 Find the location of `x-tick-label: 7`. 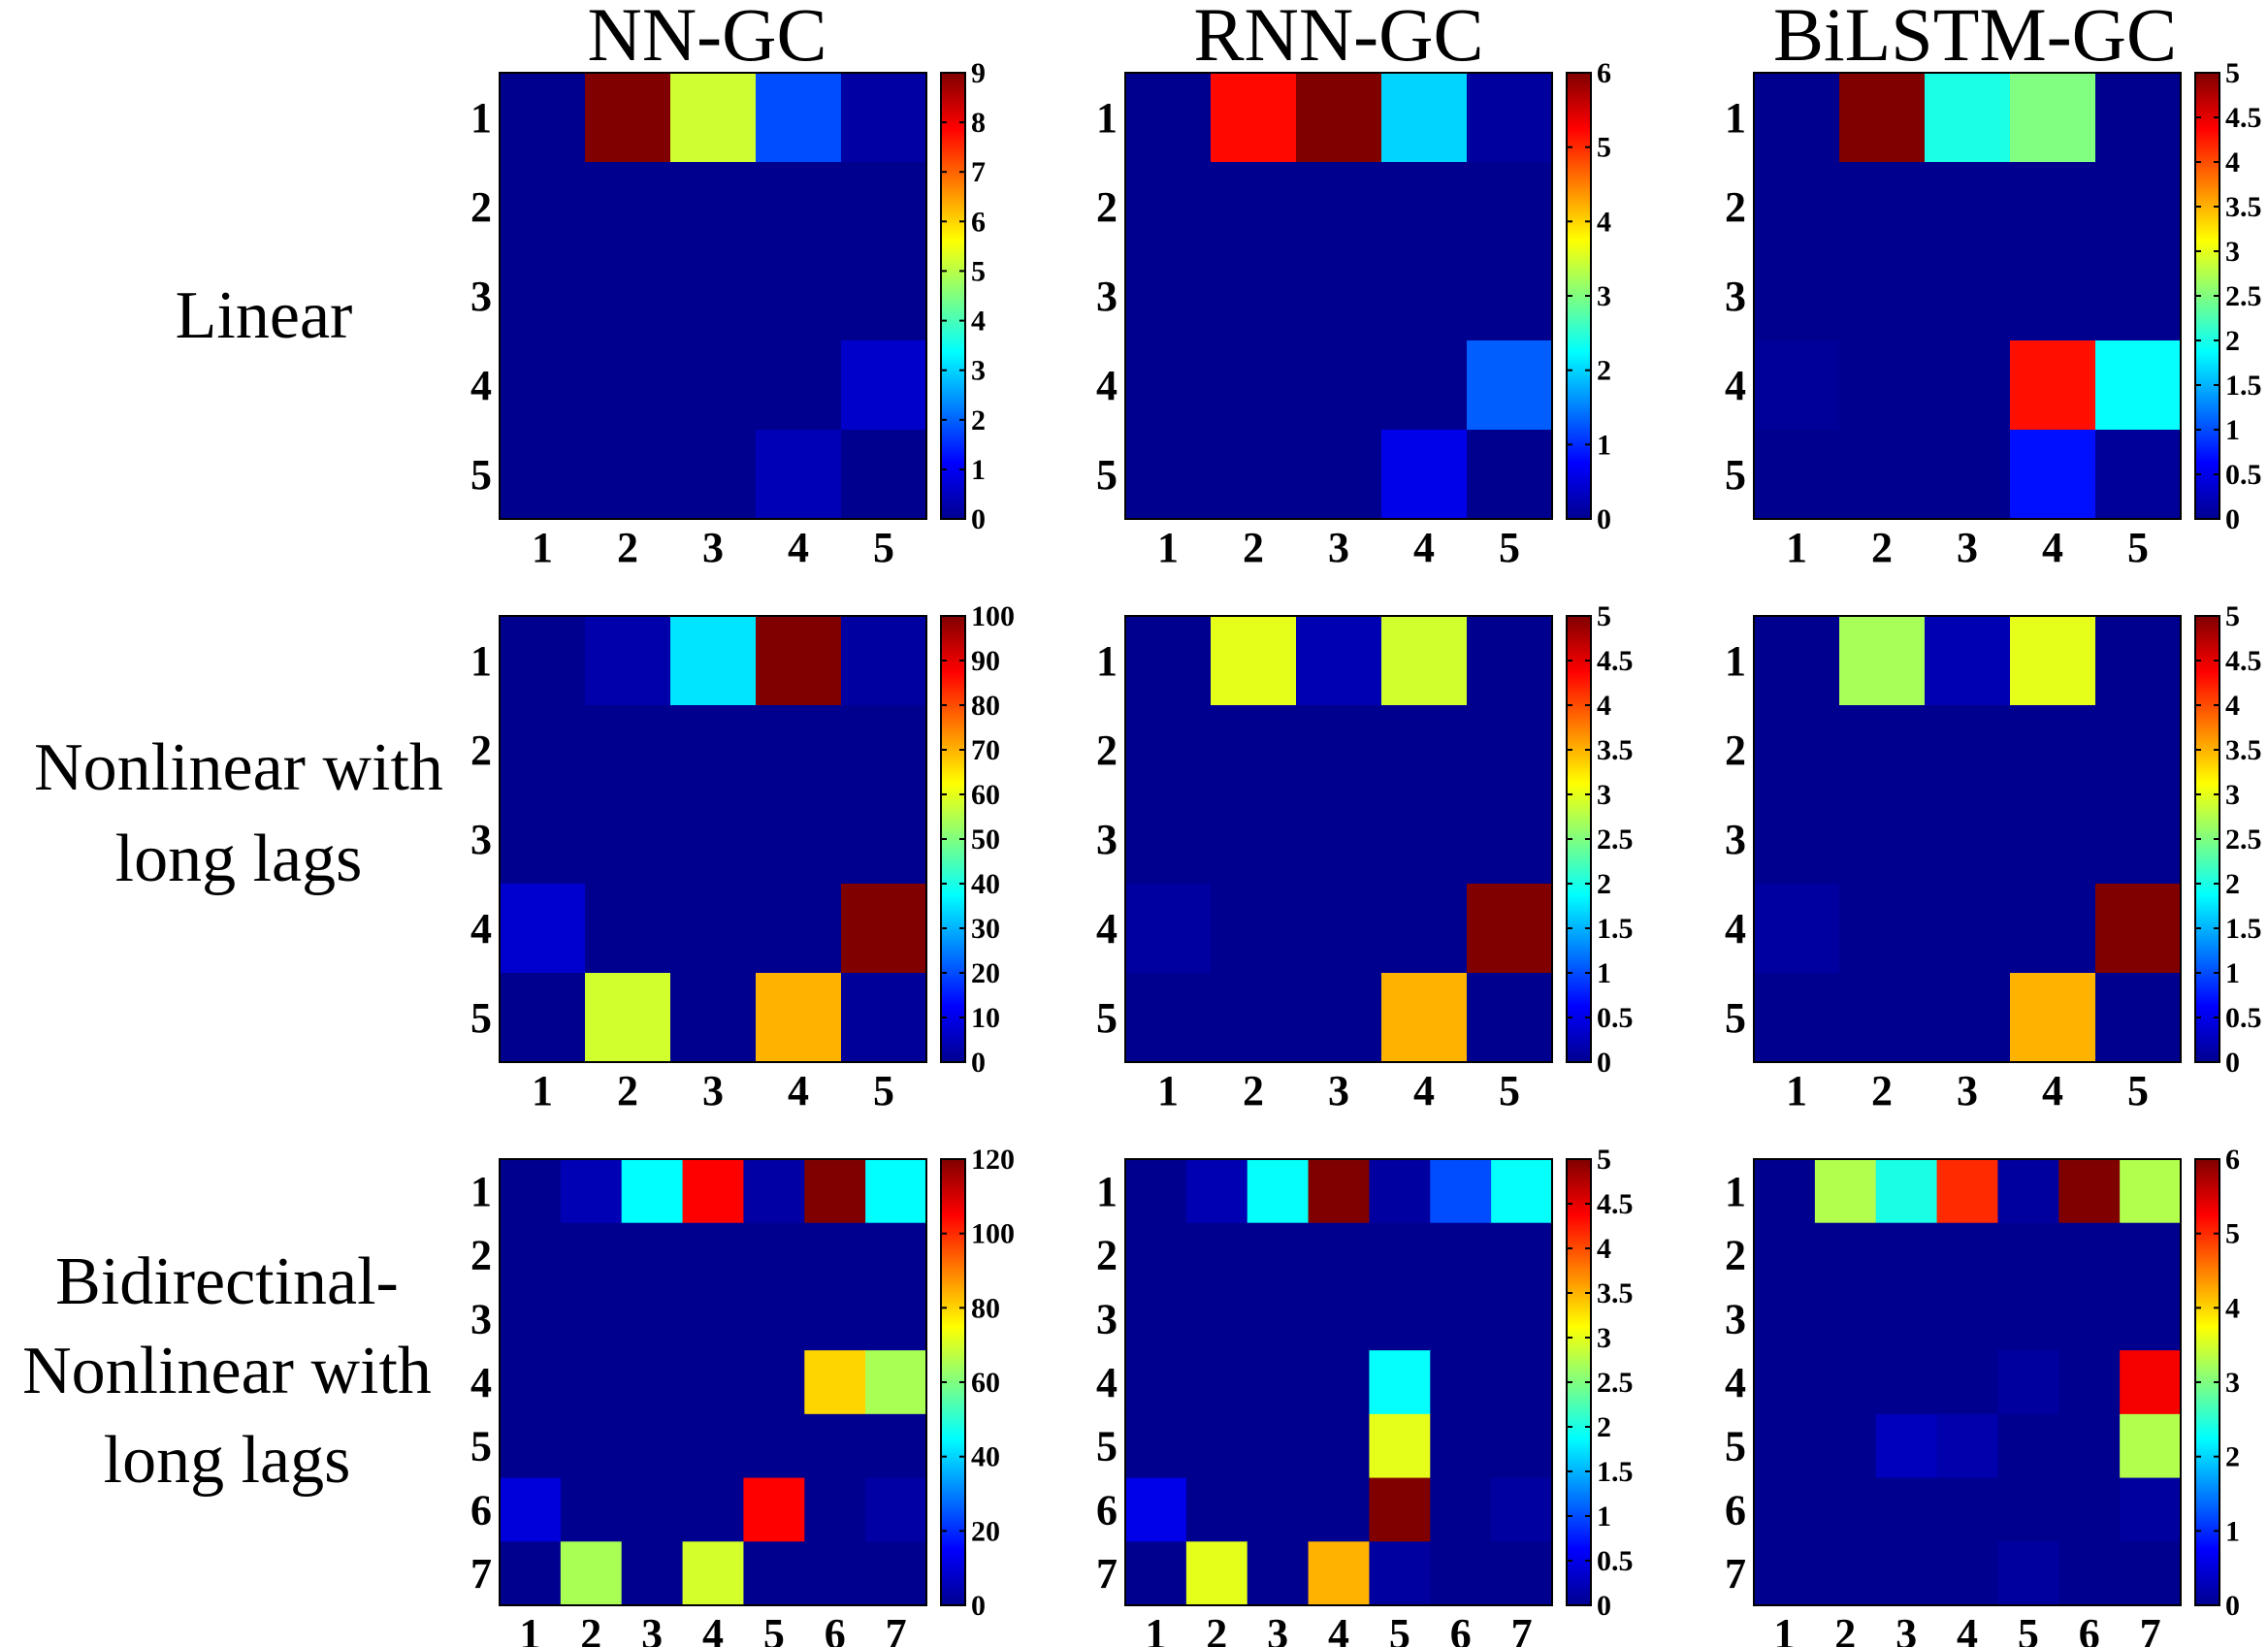

x-tick-label: 7 is located at coordinates (2150, 1629).